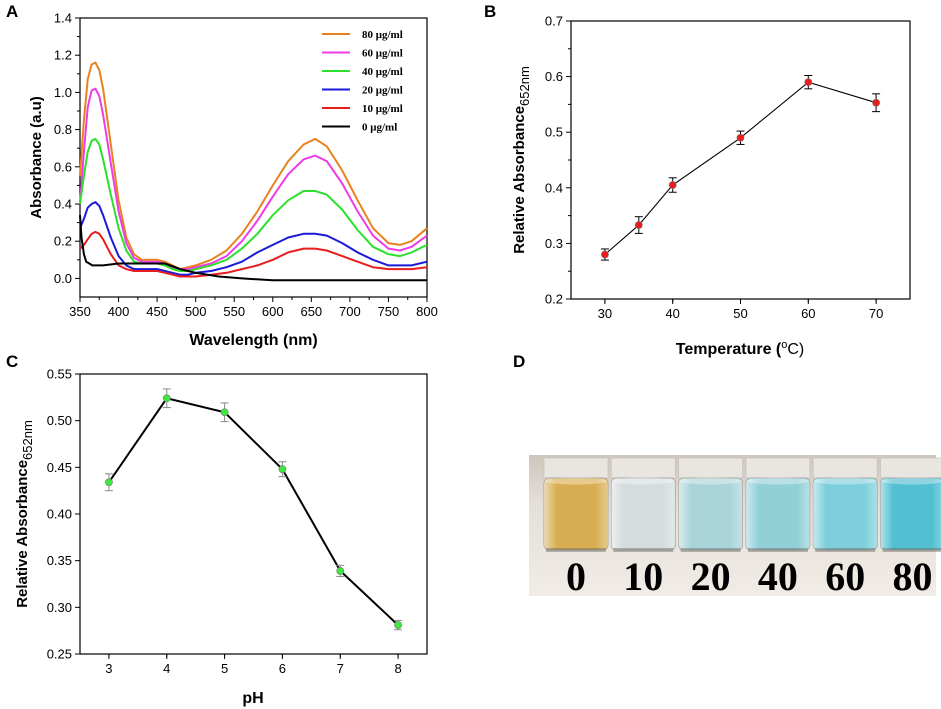  Describe the element at coordinates (778, 576) in the screenshot. I see `vial-label: 40` at that location.